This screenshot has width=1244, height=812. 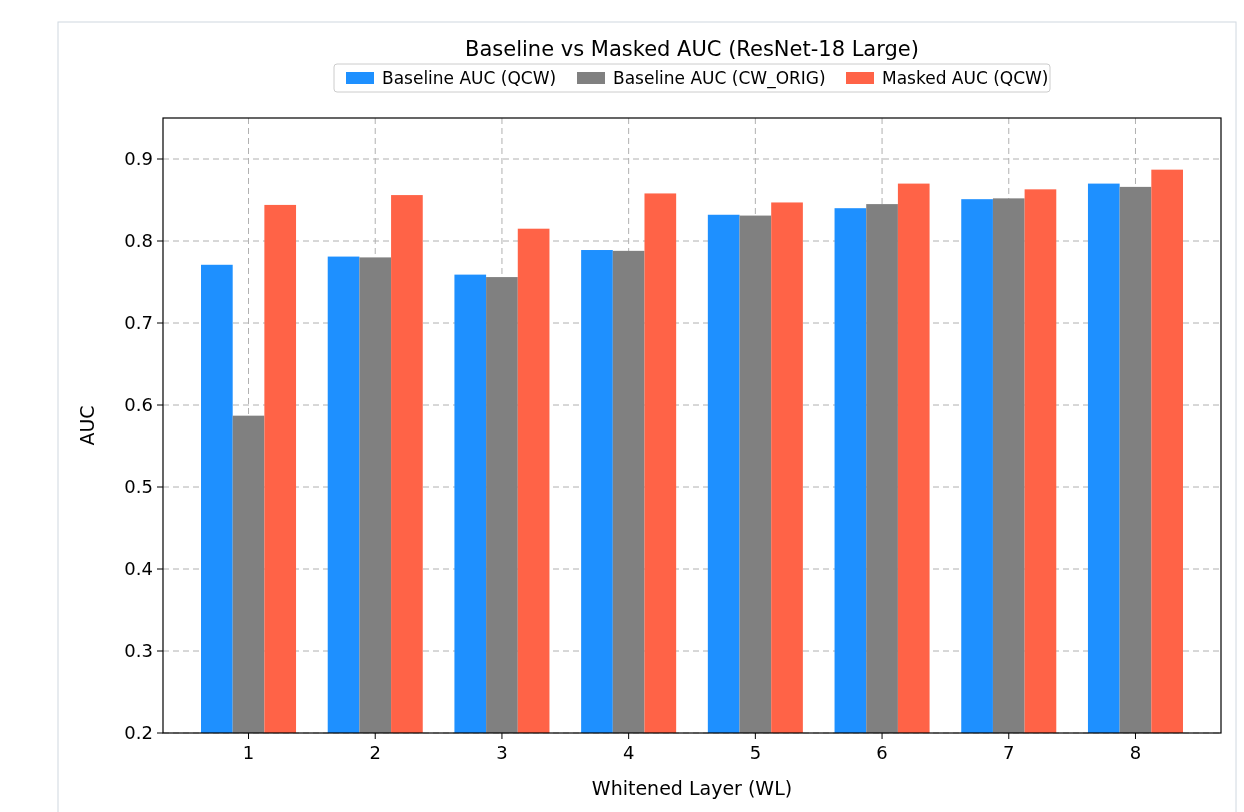 I want to click on y-tick-label: 0.5, so click(x=138, y=486).